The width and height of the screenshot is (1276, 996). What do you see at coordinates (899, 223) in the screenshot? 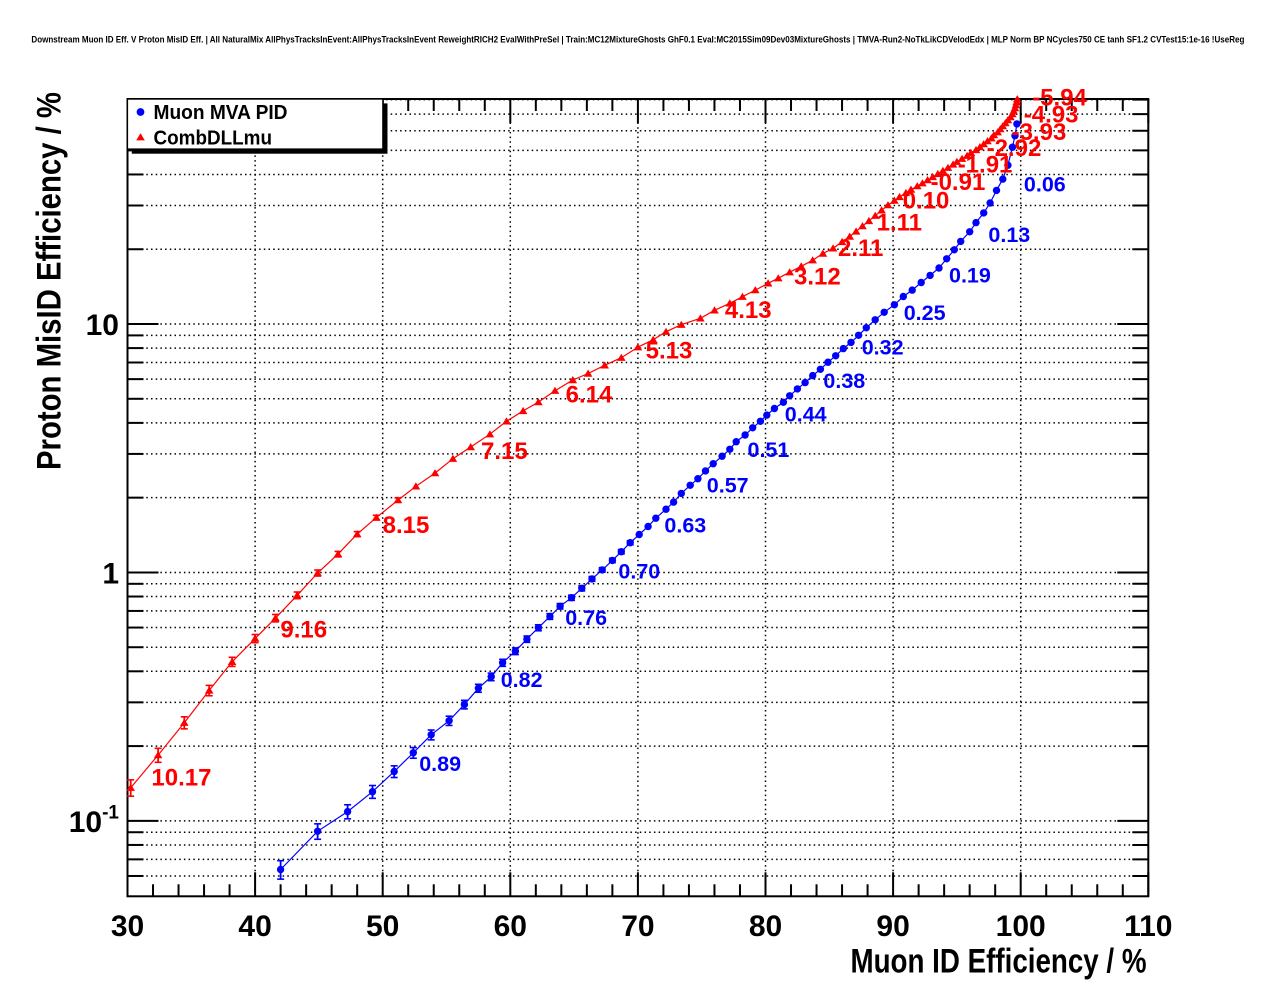
I see `cut-label: 1.11` at bounding box center [899, 223].